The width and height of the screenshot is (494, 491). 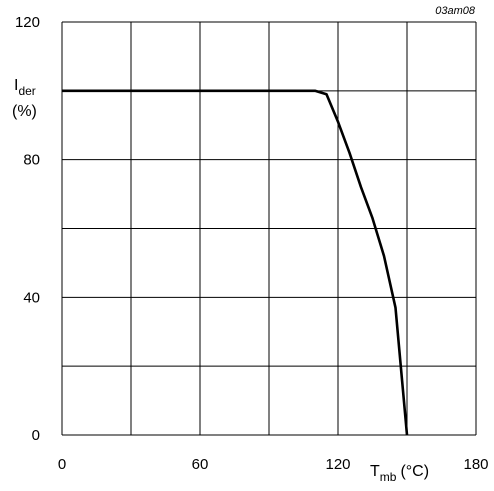 I want to click on y-axis-label-main: I, so click(x=16, y=85).